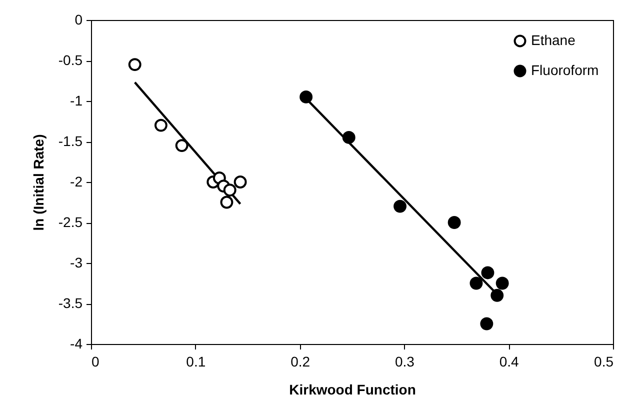  What do you see at coordinates (76, 100) in the screenshot?
I see `y-tick-label: -1` at bounding box center [76, 100].